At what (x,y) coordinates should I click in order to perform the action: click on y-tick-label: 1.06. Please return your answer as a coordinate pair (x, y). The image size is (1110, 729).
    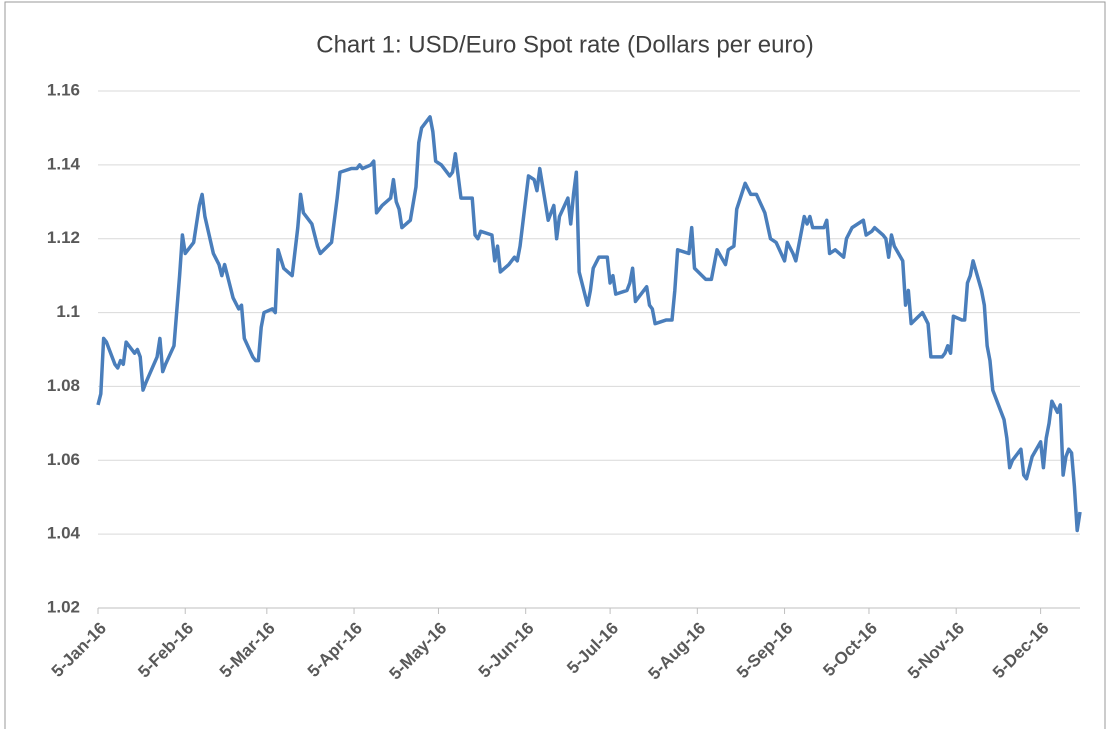
    Looking at the image, I should click on (63, 459).